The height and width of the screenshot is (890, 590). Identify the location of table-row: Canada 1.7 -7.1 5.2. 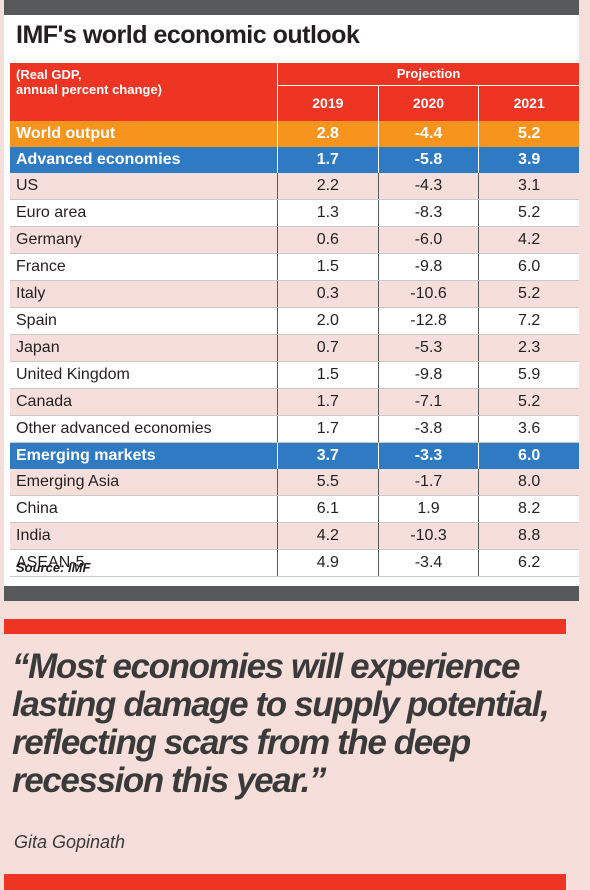
(294, 402).